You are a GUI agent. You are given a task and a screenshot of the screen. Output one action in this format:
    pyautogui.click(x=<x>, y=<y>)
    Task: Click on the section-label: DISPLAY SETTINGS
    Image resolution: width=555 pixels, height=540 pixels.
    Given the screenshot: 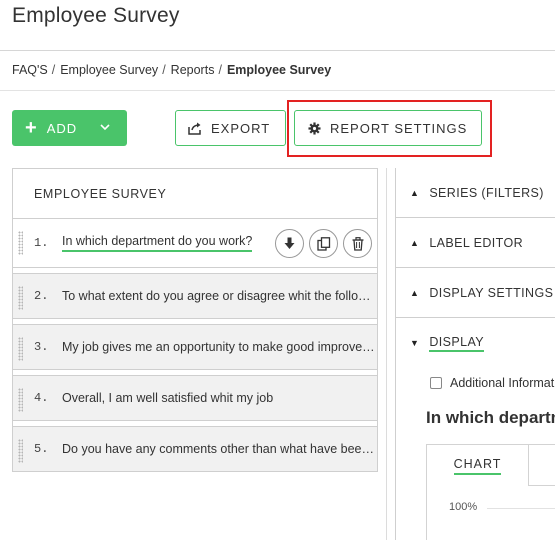 What is the action you would take?
    pyautogui.click(x=491, y=292)
    